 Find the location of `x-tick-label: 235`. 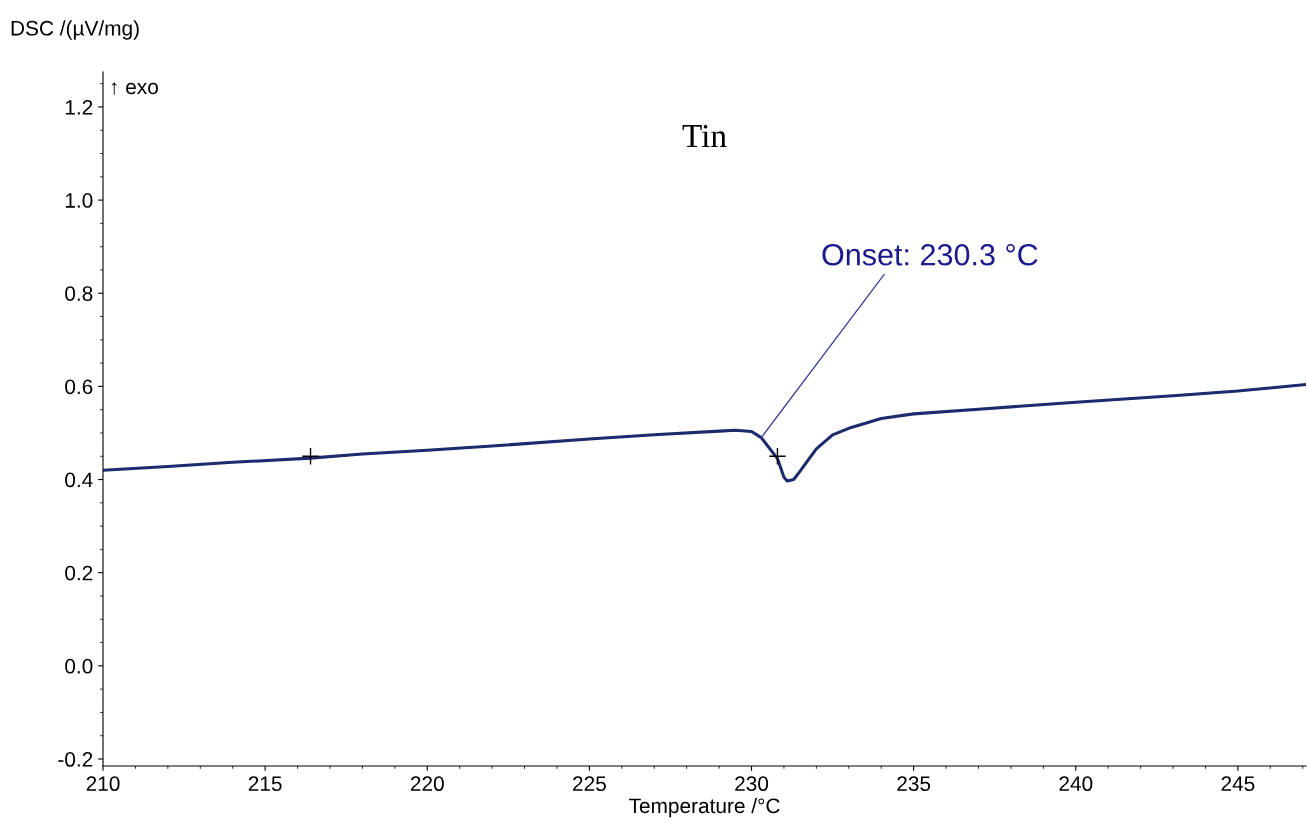

x-tick-label: 235 is located at coordinates (914, 784).